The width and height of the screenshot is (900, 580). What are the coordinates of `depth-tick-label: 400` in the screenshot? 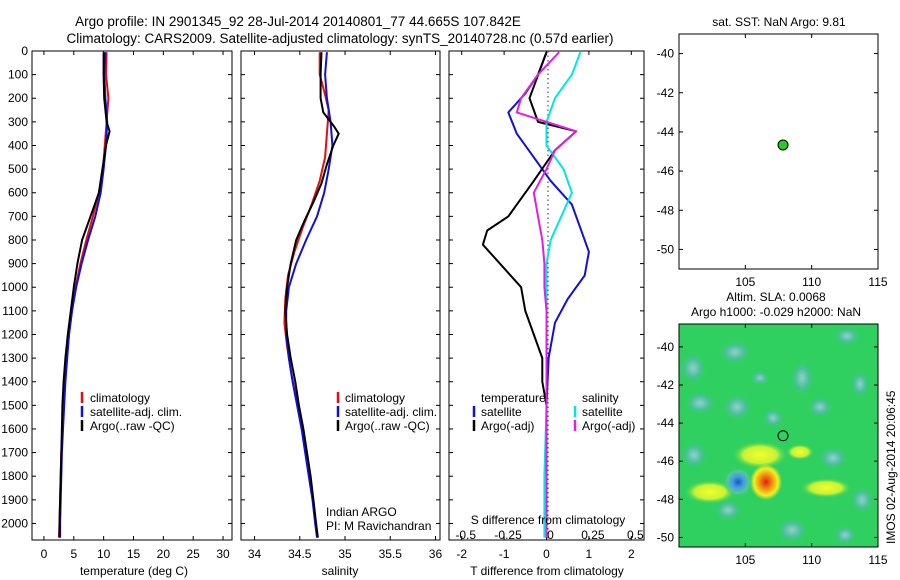 It's located at (18, 145).